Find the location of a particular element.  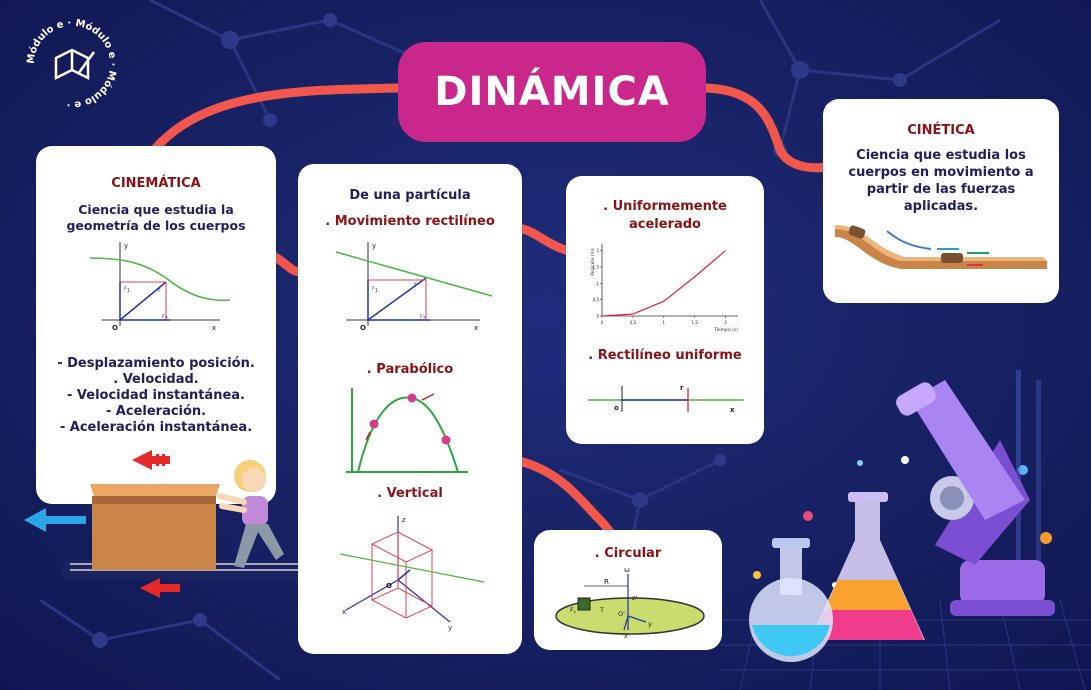

rectilineo-r-label: r is located at coordinates (415, 284).